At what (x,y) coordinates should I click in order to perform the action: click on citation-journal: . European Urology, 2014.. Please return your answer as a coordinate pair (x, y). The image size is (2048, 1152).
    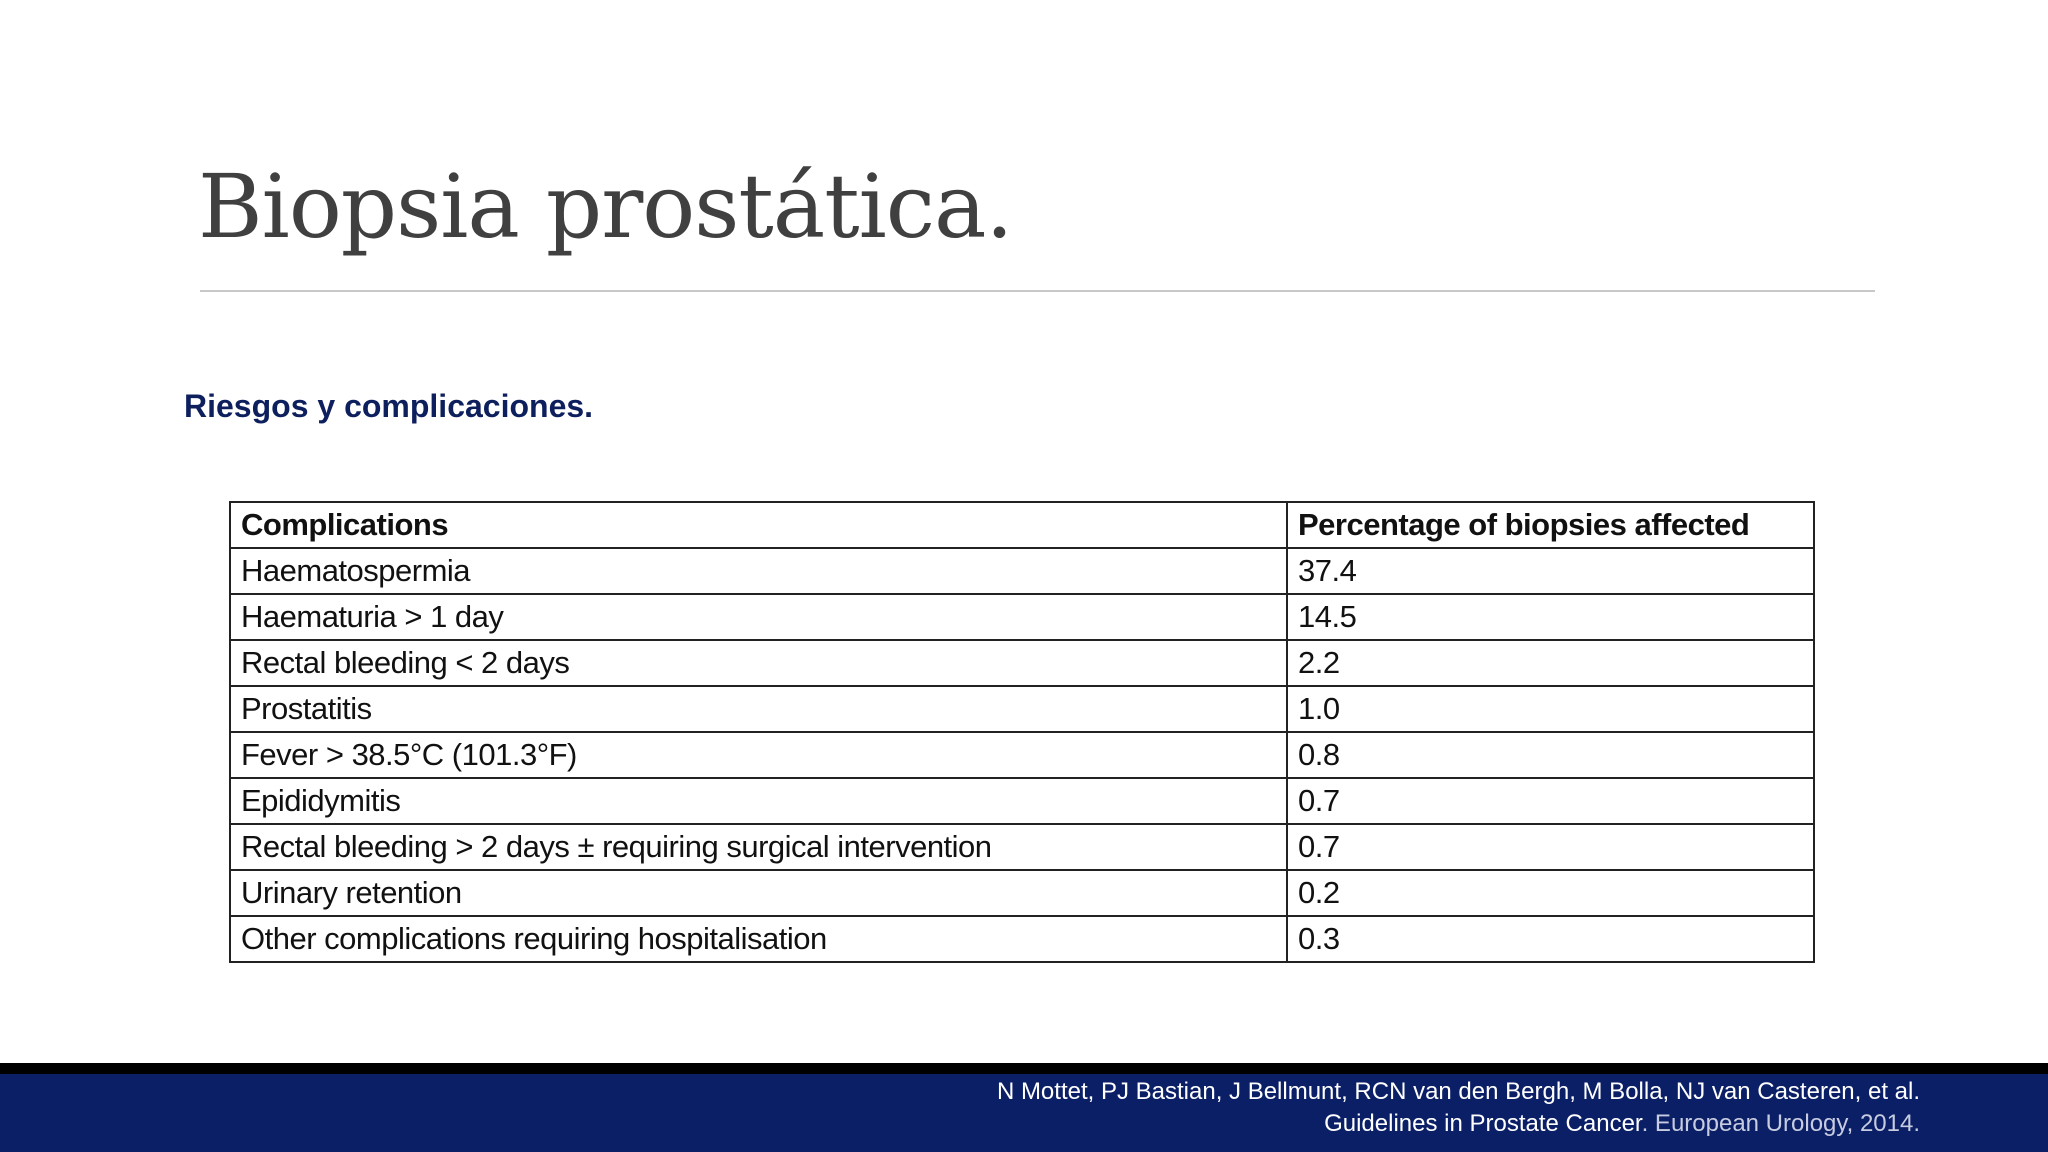
    Looking at the image, I should click on (1780, 1123).